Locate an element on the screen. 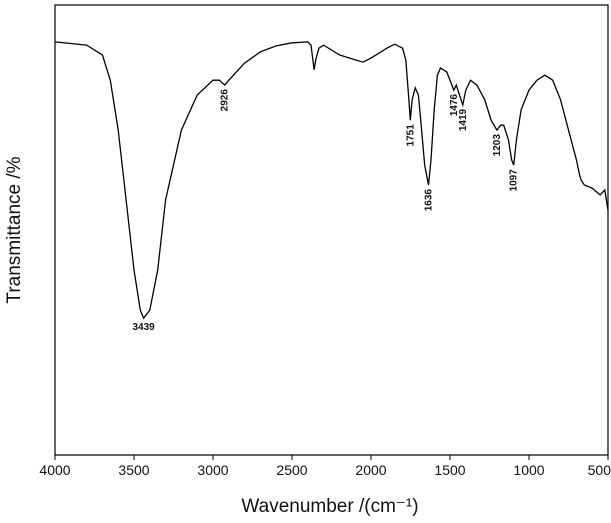 The image size is (611, 523). x-axis-title: Wavenumber /(cm⁻¹) is located at coordinates (329, 506).